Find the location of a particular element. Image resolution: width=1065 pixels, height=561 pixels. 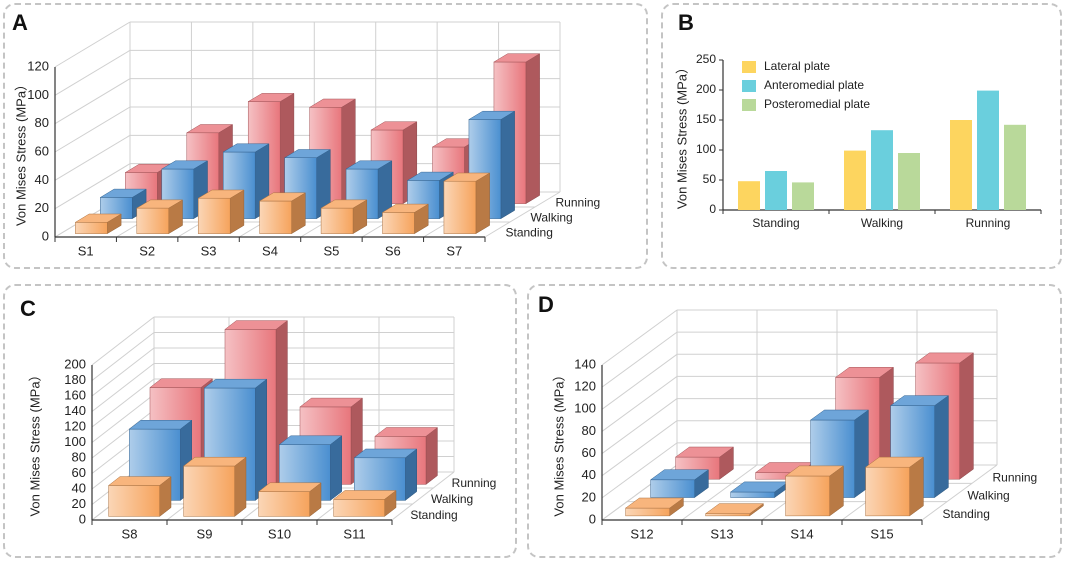

bar-A-standing-S1 is located at coordinates (98, 224).